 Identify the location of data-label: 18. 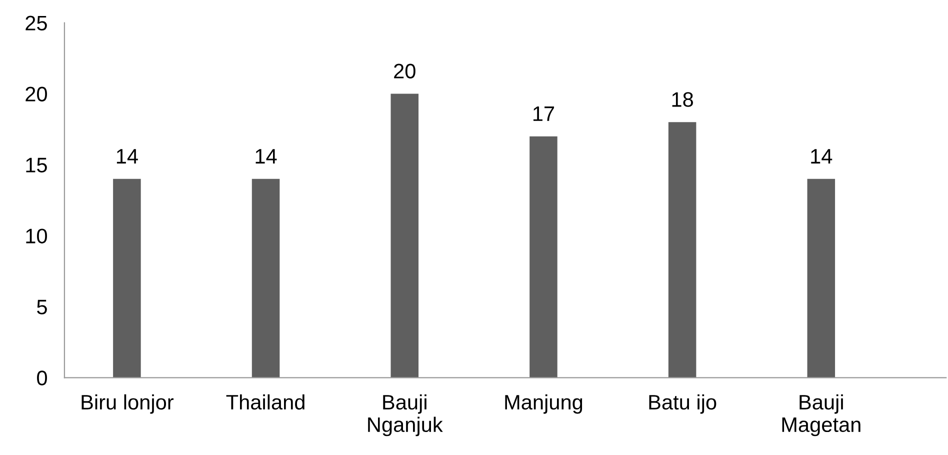
(682, 99).